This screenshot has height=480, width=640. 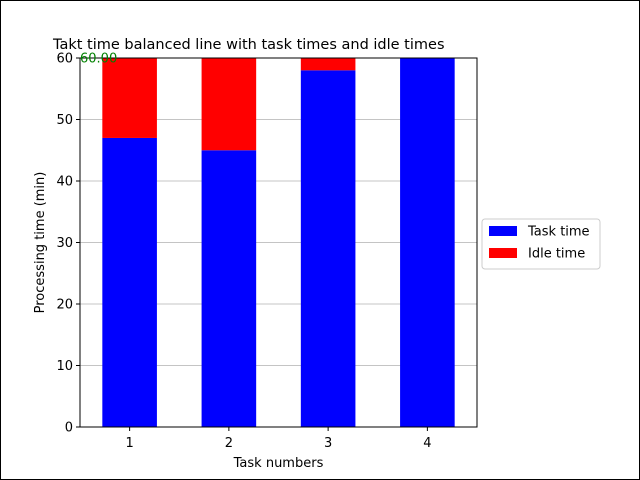 What do you see at coordinates (98, 59) in the screenshot?
I see `takt-line-label: 60.00` at bounding box center [98, 59].